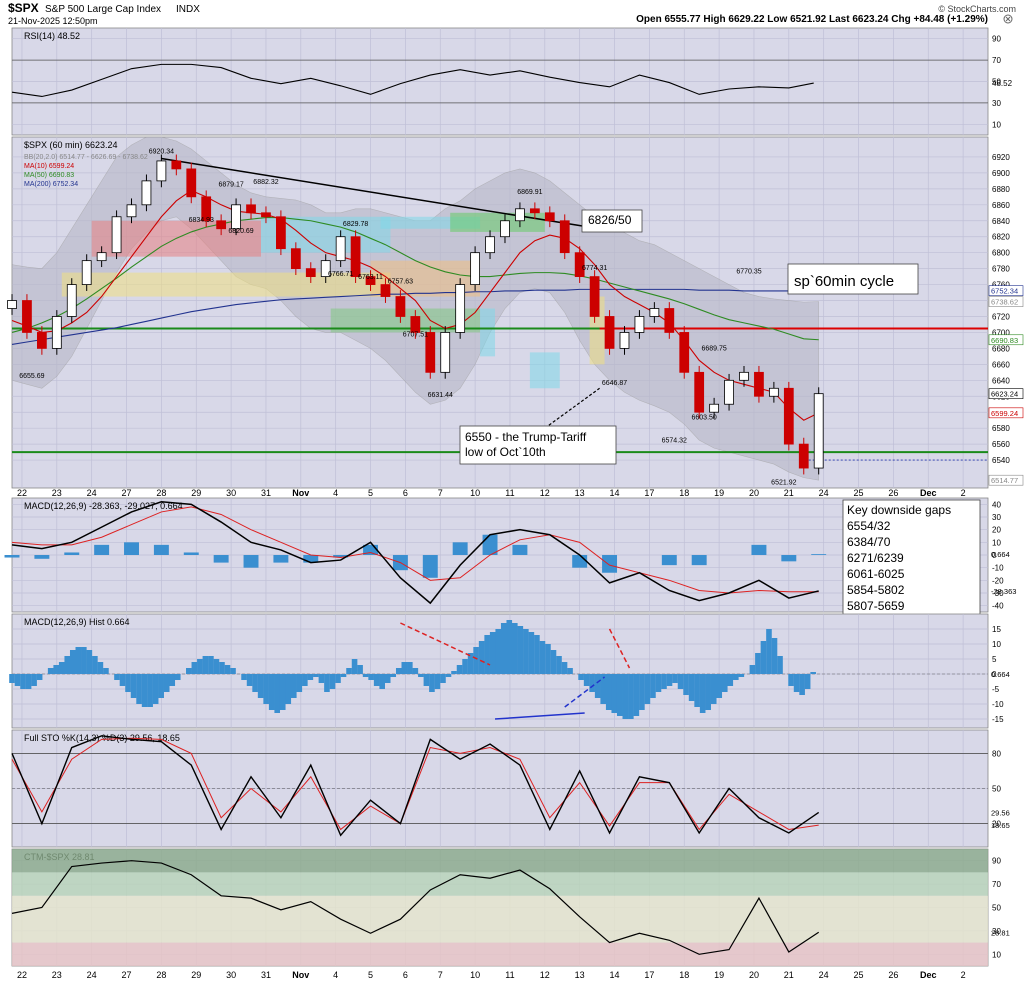 The image size is (1024, 983). Describe the element at coordinates (875, 558) in the screenshot. I see `key-gap-entry: 6271/6239` at that location.